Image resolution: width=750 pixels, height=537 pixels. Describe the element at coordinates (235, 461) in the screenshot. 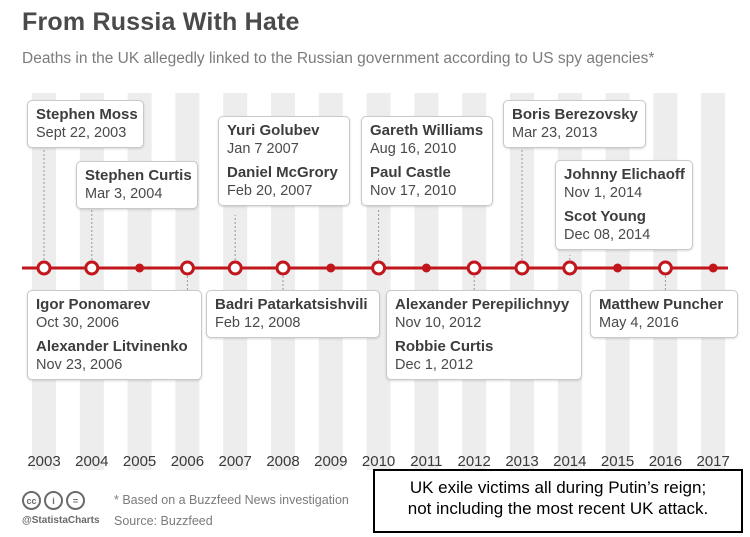

I see `year-label-2007: 2007` at that location.